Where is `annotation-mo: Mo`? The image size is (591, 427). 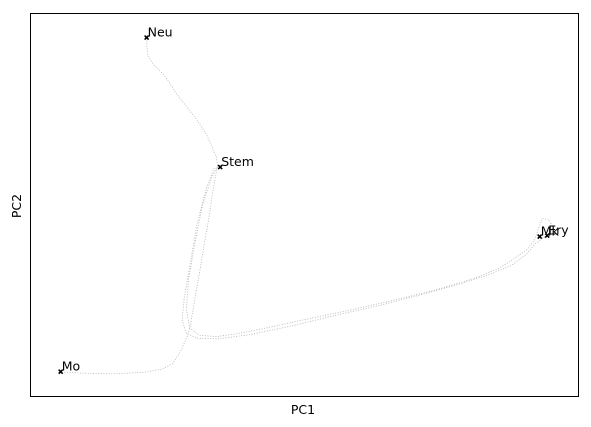 annotation-mo: Mo is located at coordinates (71, 366).